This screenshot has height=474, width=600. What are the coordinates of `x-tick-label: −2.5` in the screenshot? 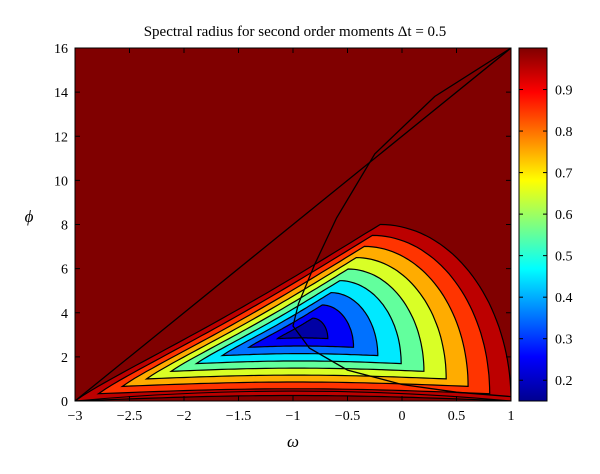 It's located at (129, 416).